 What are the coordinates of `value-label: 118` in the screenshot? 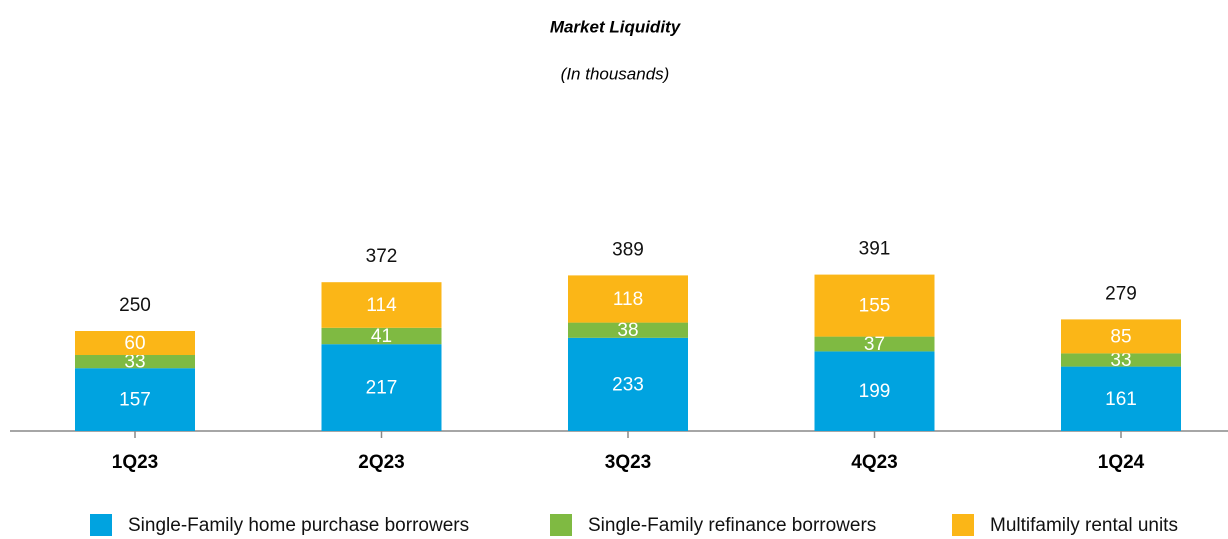 It's located at (628, 299).